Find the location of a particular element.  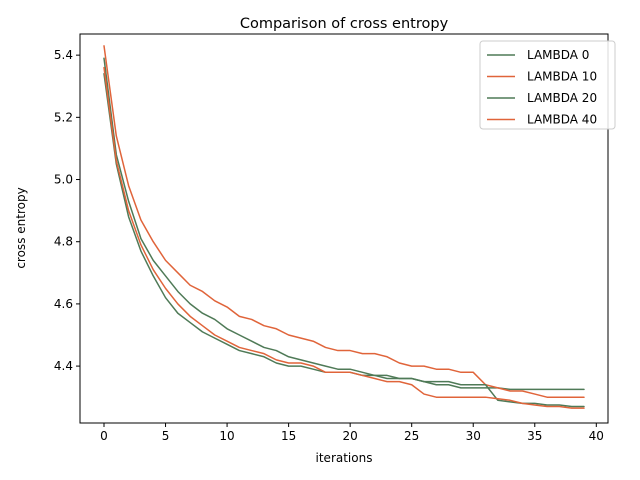

y-axis-ticks: 4.4 4.6 4.8 5.0 5.2 5.4 is located at coordinates (67, 210).